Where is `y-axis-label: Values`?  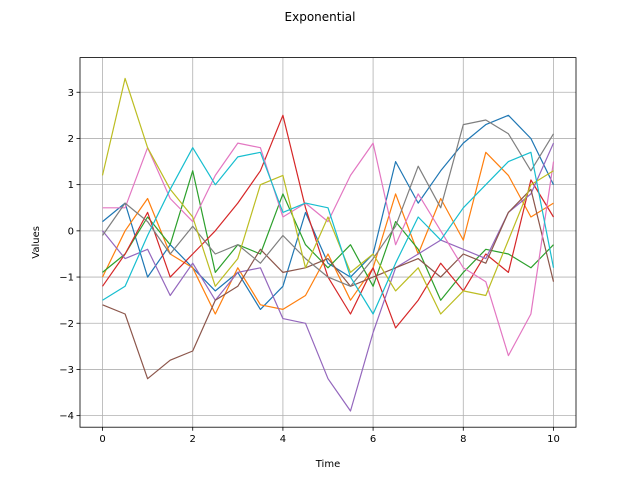 y-axis-label: Values is located at coordinates (36, 242).